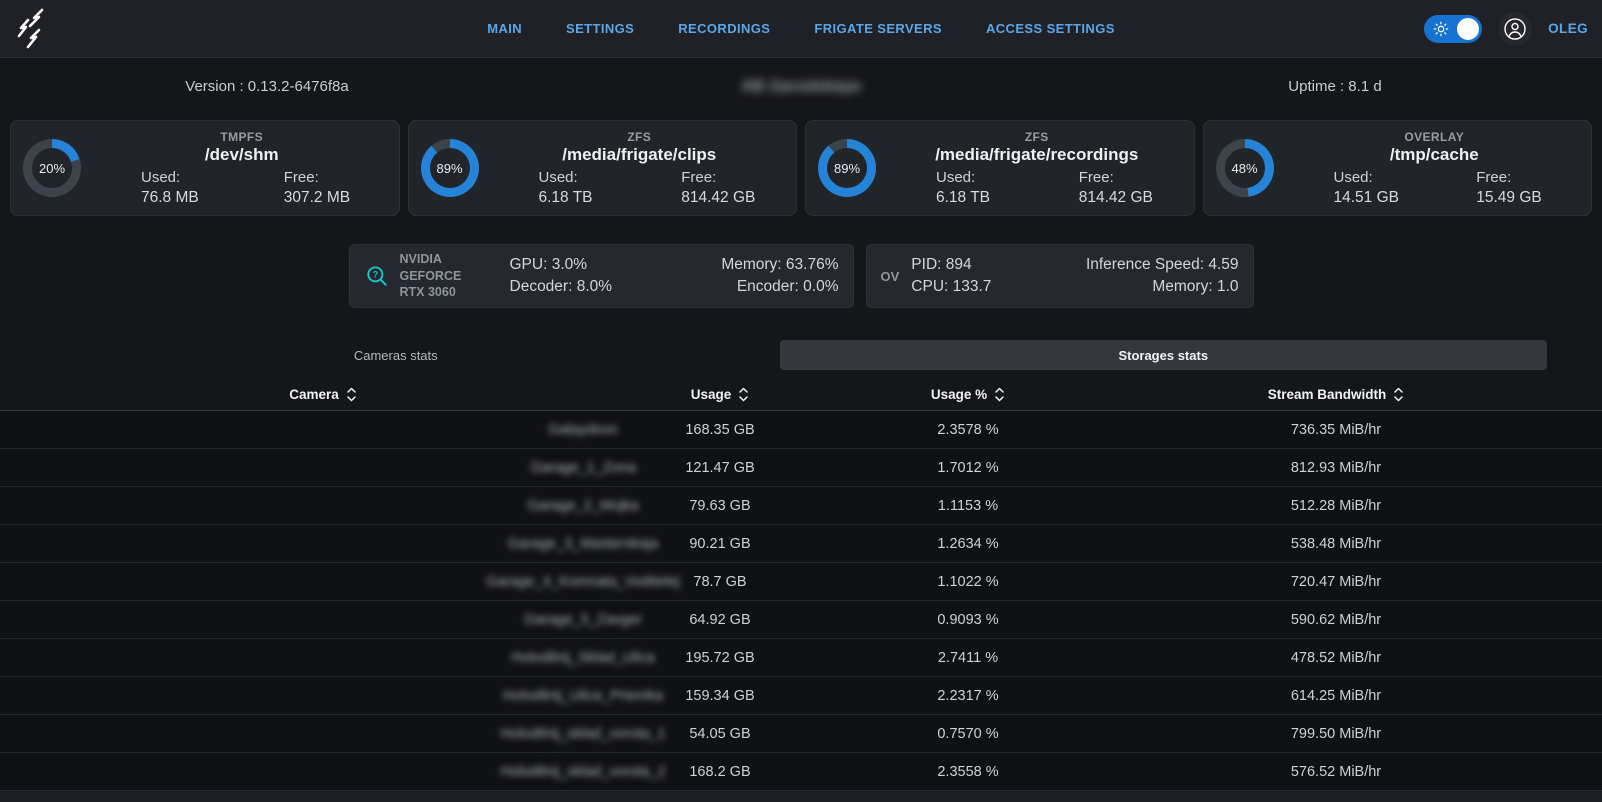 Image resolution: width=1602 pixels, height=802 pixels. What do you see at coordinates (720, 394) in the screenshot?
I see `column-header-usage: Usage` at bounding box center [720, 394].